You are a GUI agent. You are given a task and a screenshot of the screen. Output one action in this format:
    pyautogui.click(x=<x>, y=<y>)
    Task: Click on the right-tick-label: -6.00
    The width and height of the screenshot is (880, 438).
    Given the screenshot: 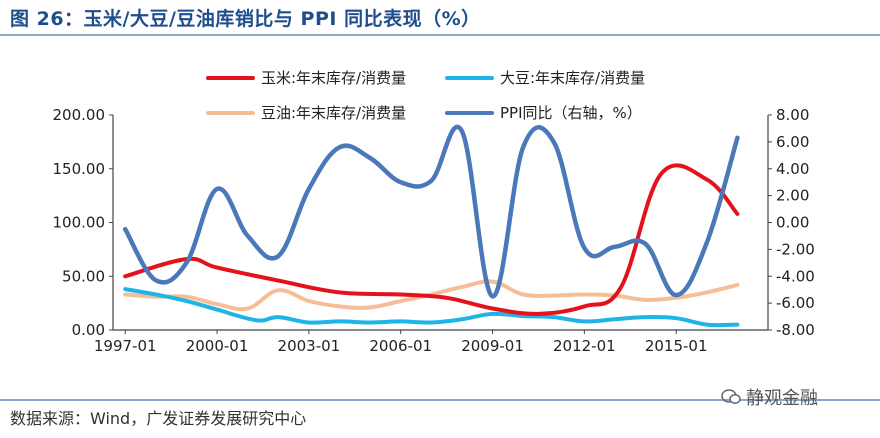 What is the action you would take?
    pyautogui.click(x=795, y=303)
    